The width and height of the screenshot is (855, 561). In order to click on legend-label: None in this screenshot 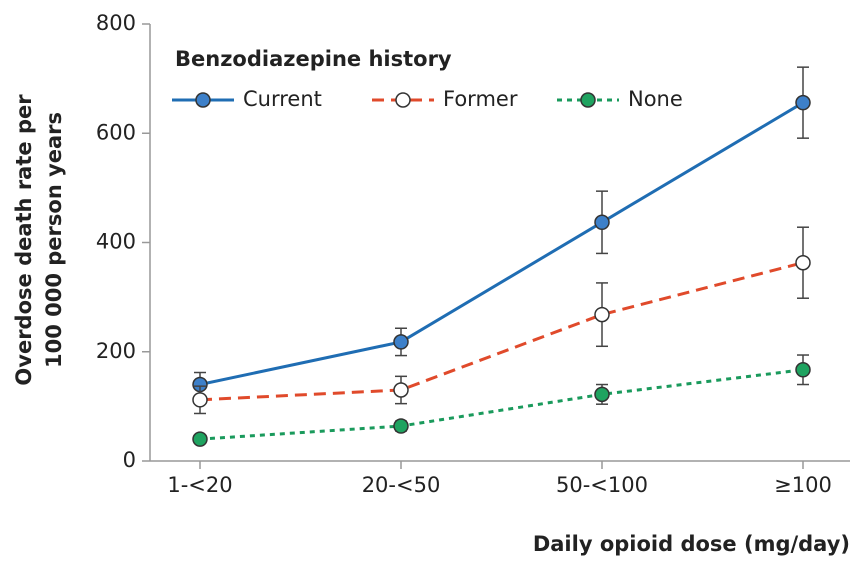, I will do `click(655, 99)`.